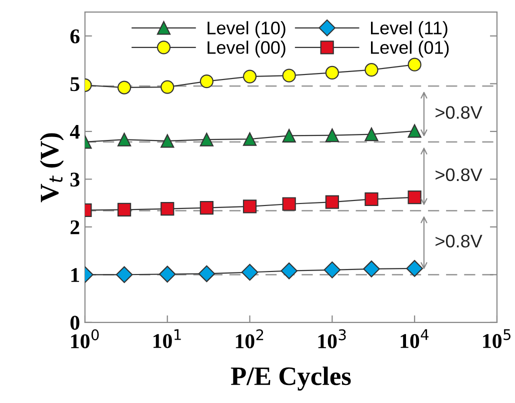  Describe the element at coordinates (75, 227) in the screenshot. I see `y-tick-label: 2` at that location.